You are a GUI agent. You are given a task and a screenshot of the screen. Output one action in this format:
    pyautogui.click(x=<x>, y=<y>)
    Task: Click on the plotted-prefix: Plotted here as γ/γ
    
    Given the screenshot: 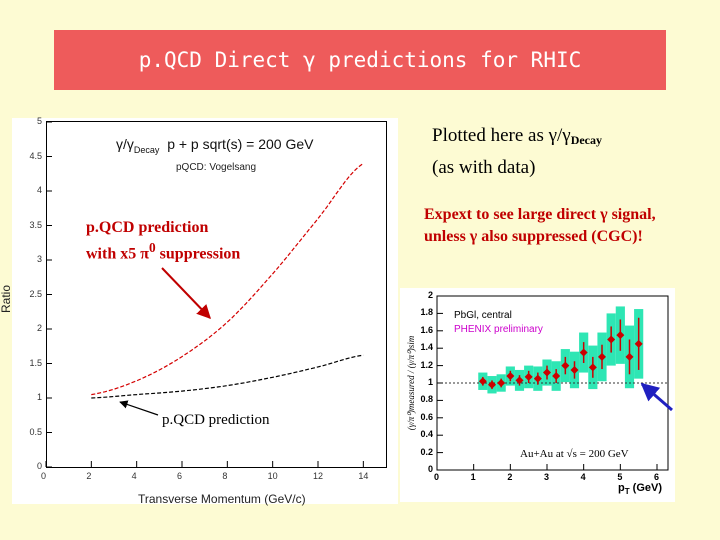 What is the action you would take?
    pyautogui.click(x=501, y=135)
    